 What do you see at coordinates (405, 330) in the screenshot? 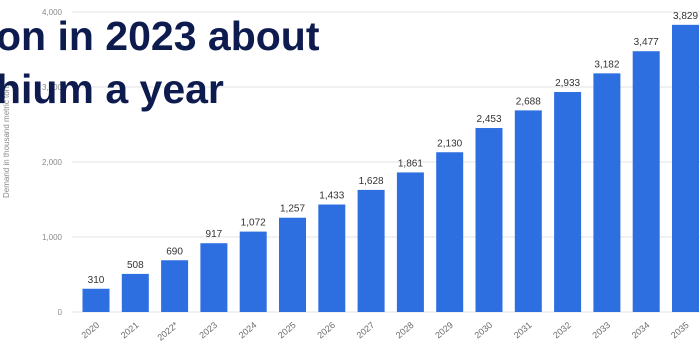
I see `x-tick-label: 2028` at bounding box center [405, 330].